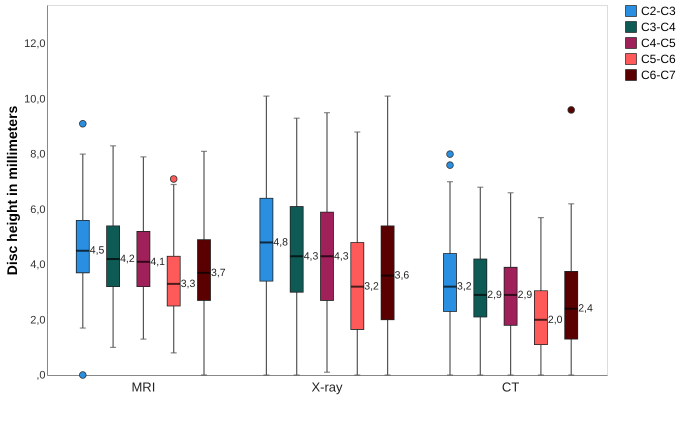 The height and width of the screenshot is (439, 688). I want to click on legend-label: C5-C6, so click(658, 59).